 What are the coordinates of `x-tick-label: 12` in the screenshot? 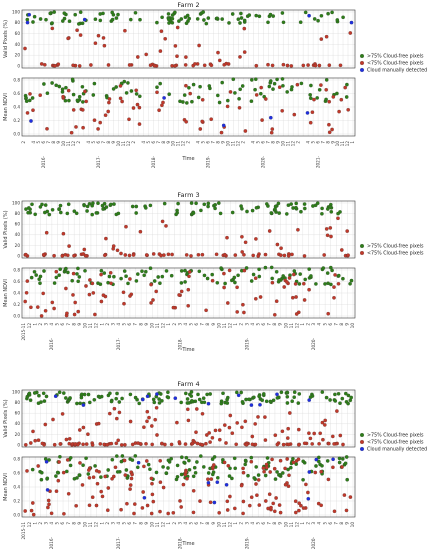 It's located at (183, 144).